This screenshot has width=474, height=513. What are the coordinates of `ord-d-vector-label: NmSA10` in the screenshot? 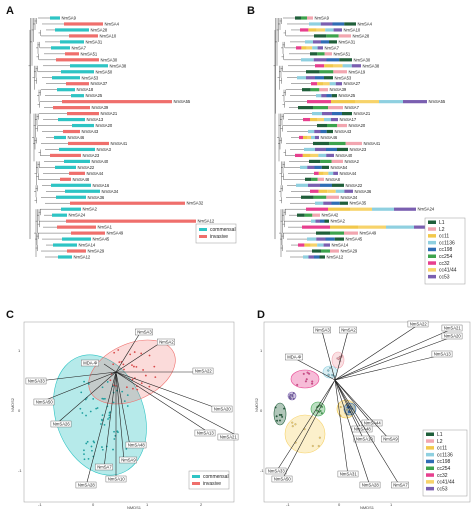 It's located at (364, 439).